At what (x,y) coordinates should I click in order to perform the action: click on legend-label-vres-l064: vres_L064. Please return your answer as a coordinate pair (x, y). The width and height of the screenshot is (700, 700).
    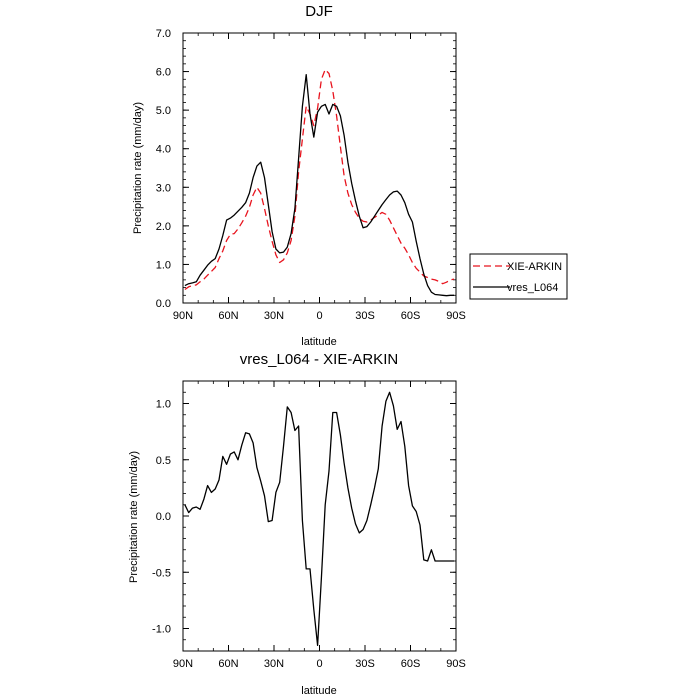
    Looking at the image, I should click on (532, 288).